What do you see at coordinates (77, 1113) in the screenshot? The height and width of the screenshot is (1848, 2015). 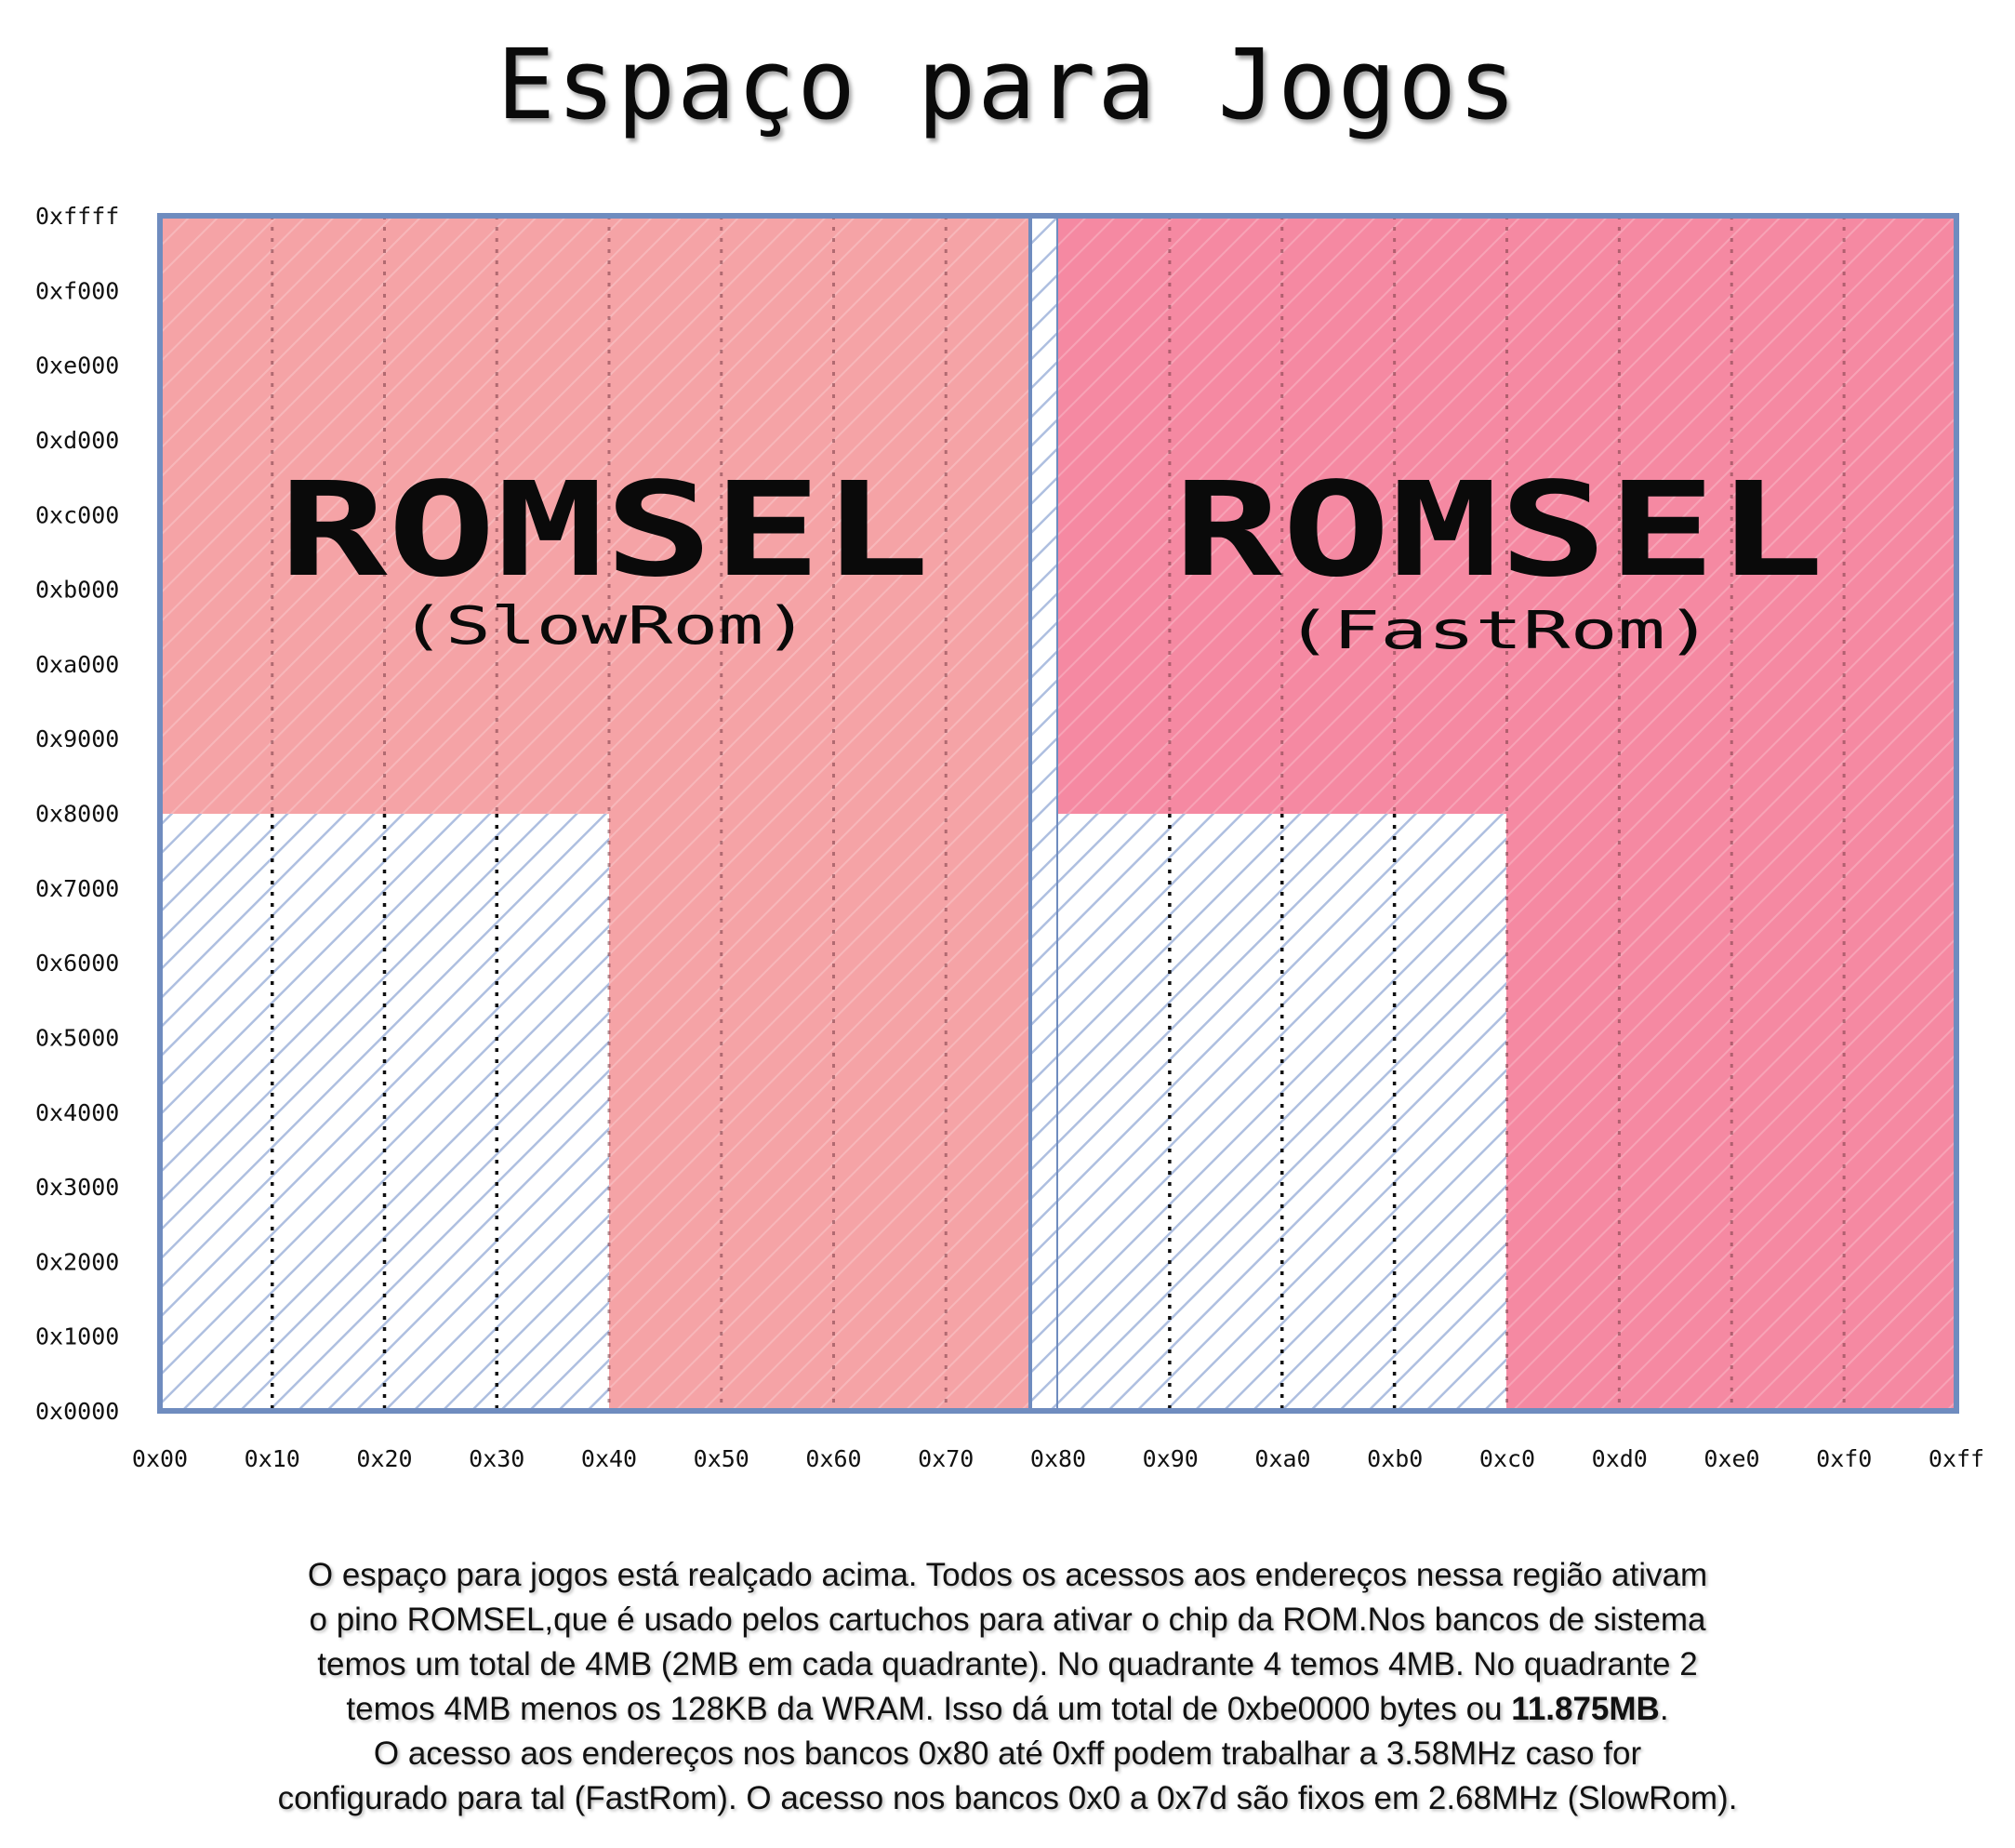 I see `y-tick-label: 0x4000` at bounding box center [77, 1113].